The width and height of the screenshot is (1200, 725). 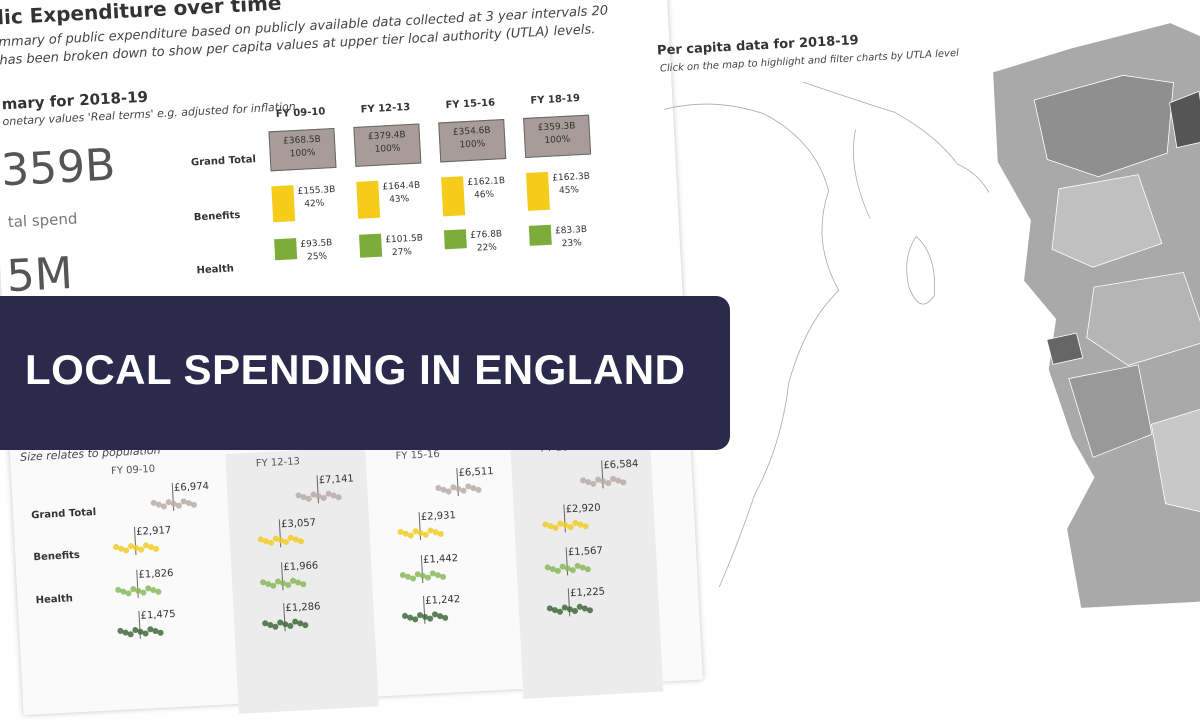 I want to click on value-label: £1,242, so click(x=442, y=600).